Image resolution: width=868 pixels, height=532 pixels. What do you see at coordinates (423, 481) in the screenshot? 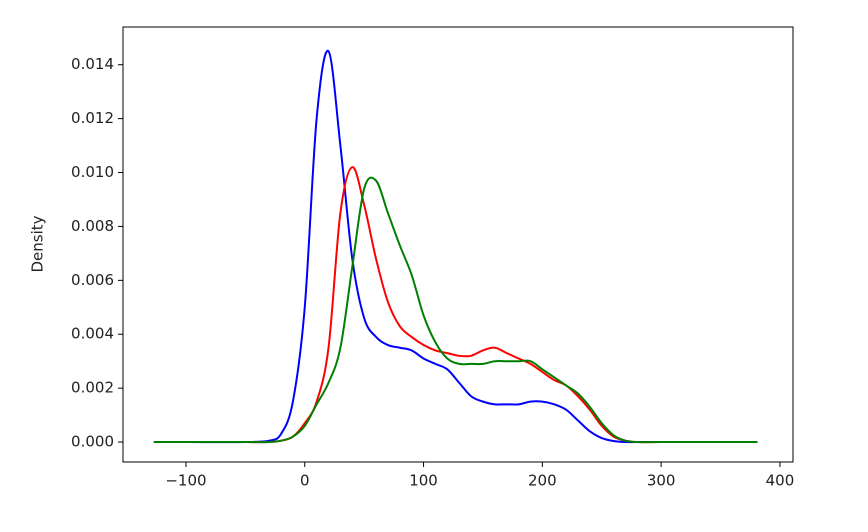
I see `x-tick-label: 100` at bounding box center [423, 481].